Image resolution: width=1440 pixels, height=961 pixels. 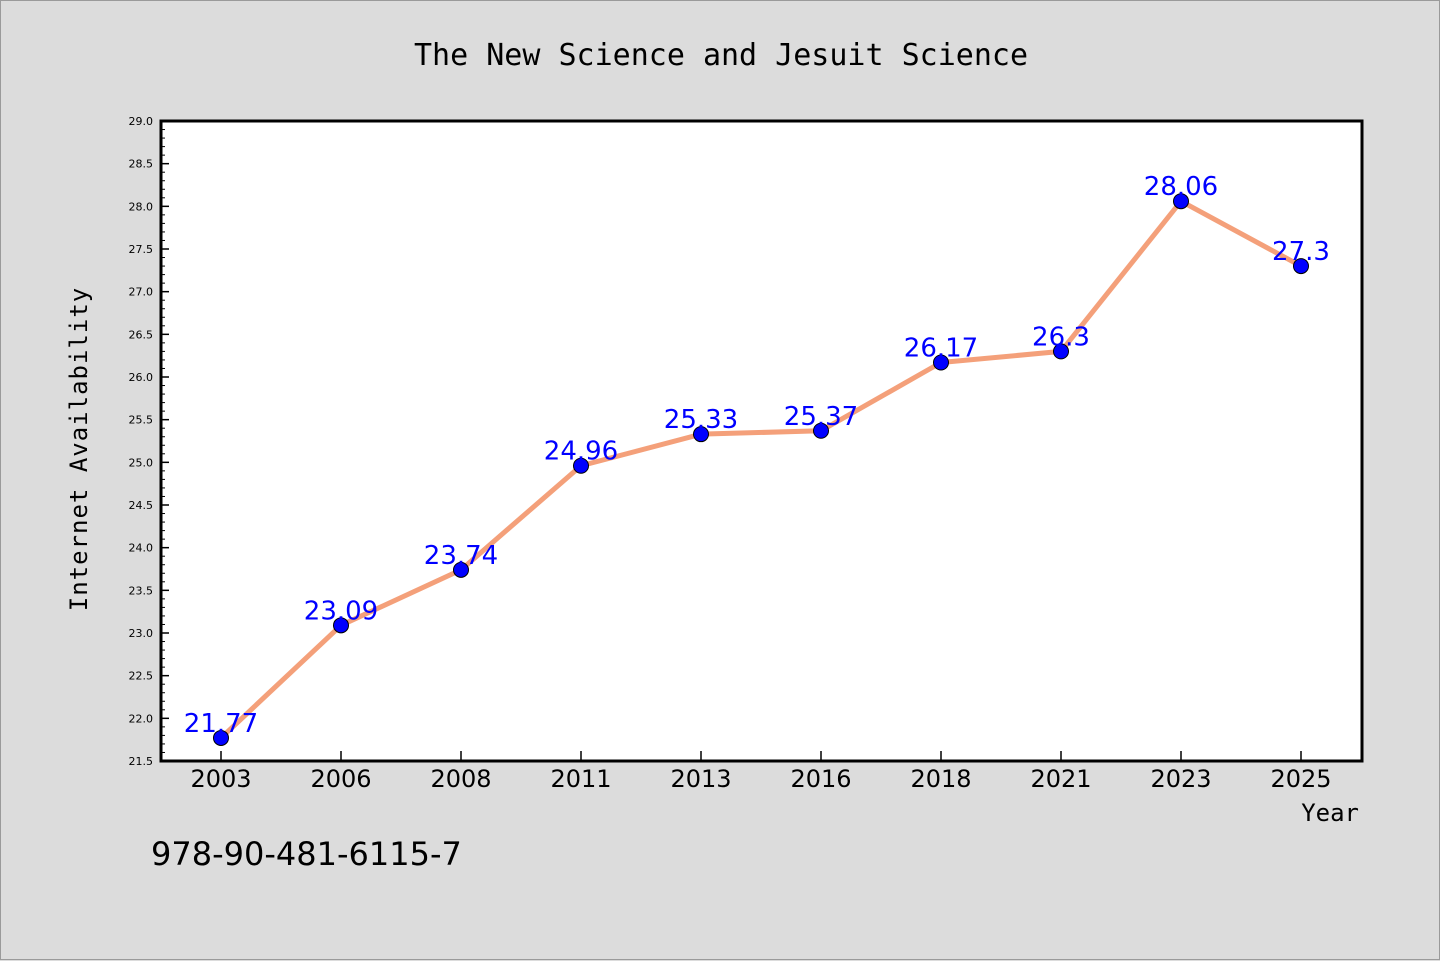 I want to click on x-tick-label: 2016, so click(x=820, y=779).